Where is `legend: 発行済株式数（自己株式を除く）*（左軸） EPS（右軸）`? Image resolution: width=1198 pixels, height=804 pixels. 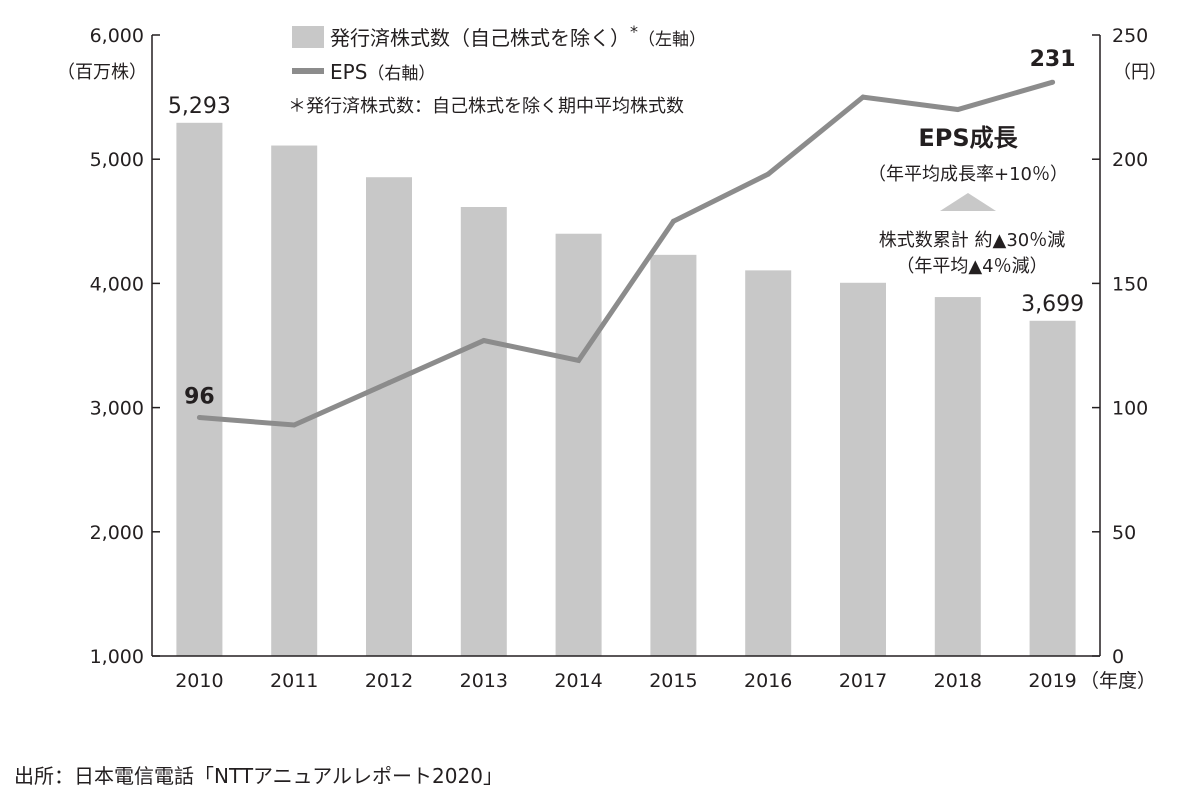
legend: 発行済株式数（自己株式を除く）*（左軸） EPS（右軸） is located at coordinates (499, 53).